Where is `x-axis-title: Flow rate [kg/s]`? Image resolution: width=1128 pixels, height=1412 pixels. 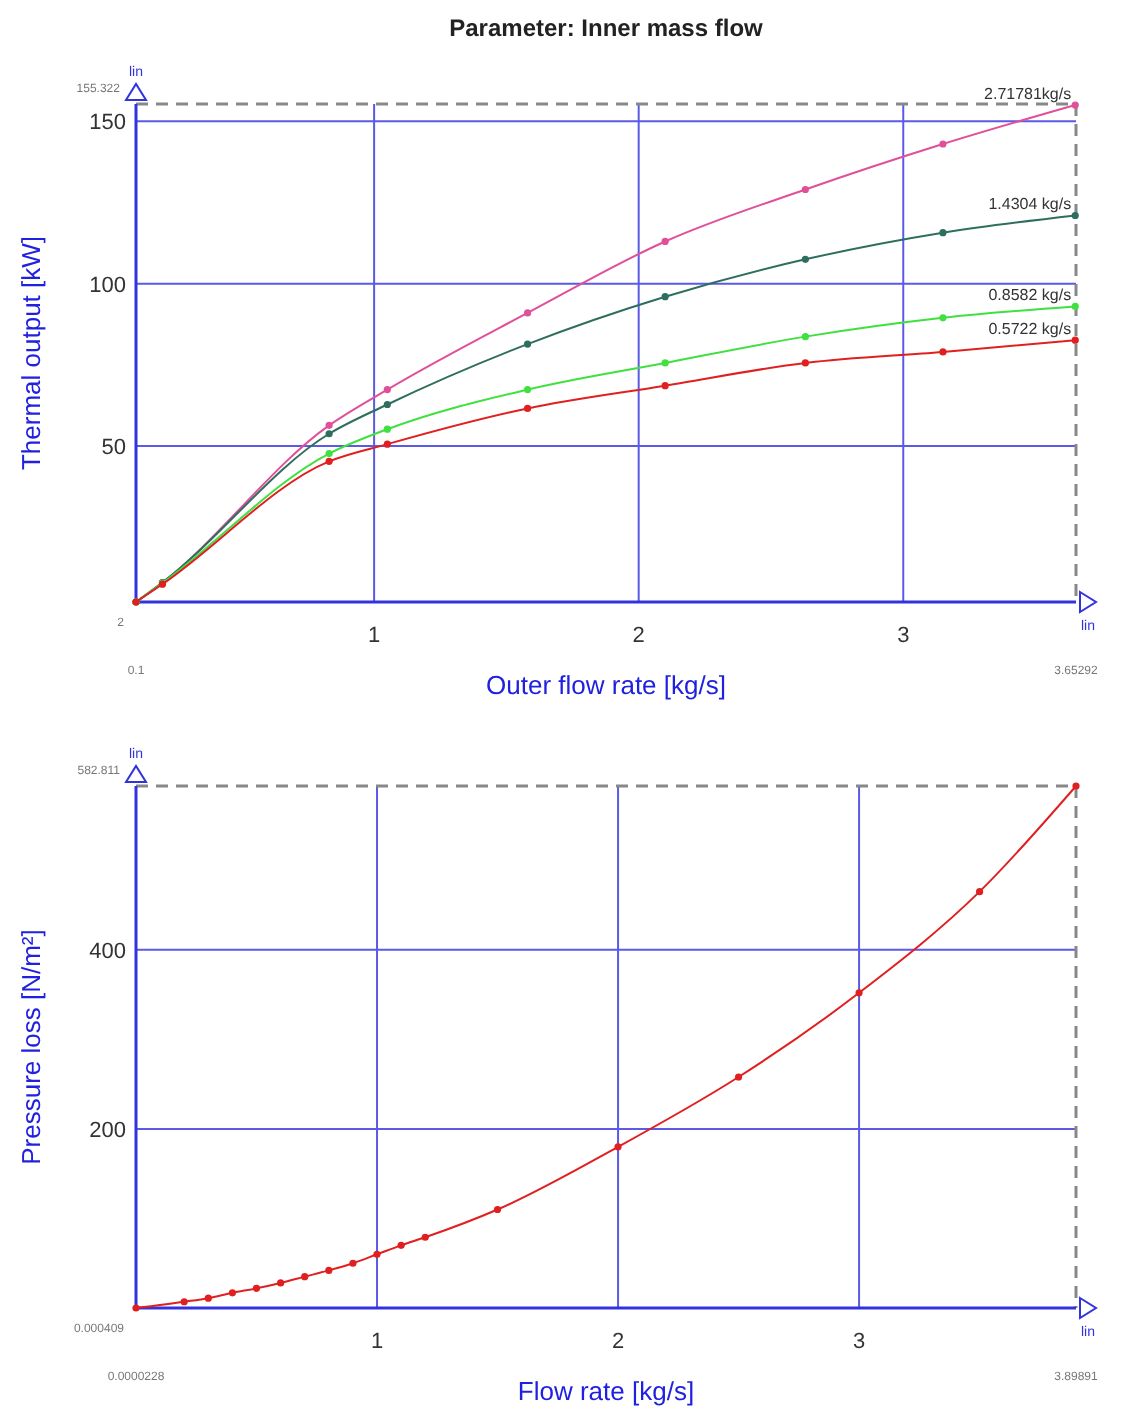 x-axis-title: Flow rate [kg/s] is located at coordinates (606, 1391).